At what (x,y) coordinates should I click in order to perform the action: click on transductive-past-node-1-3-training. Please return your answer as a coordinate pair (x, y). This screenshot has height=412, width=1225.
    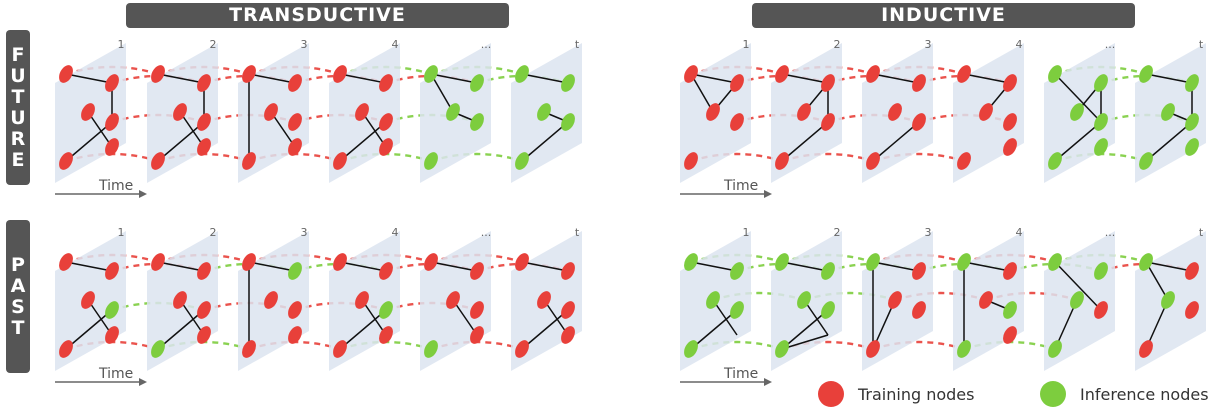
    Looking at the image, I should click on (204, 310).